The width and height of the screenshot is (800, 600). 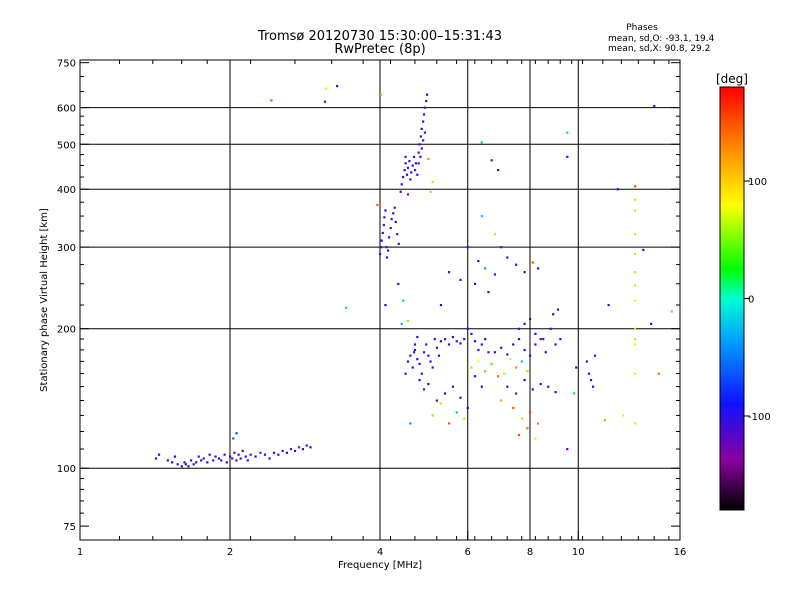 I want to click on y-tick-label: 400, so click(x=66, y=190).